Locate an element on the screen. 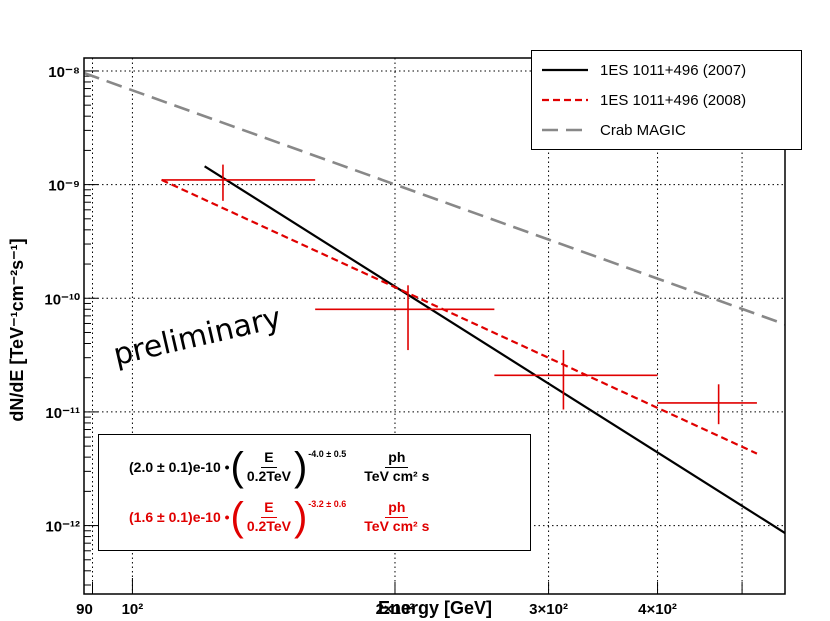  y-tick-label: 10⁻⁹ is located at coordinates (64, 186).